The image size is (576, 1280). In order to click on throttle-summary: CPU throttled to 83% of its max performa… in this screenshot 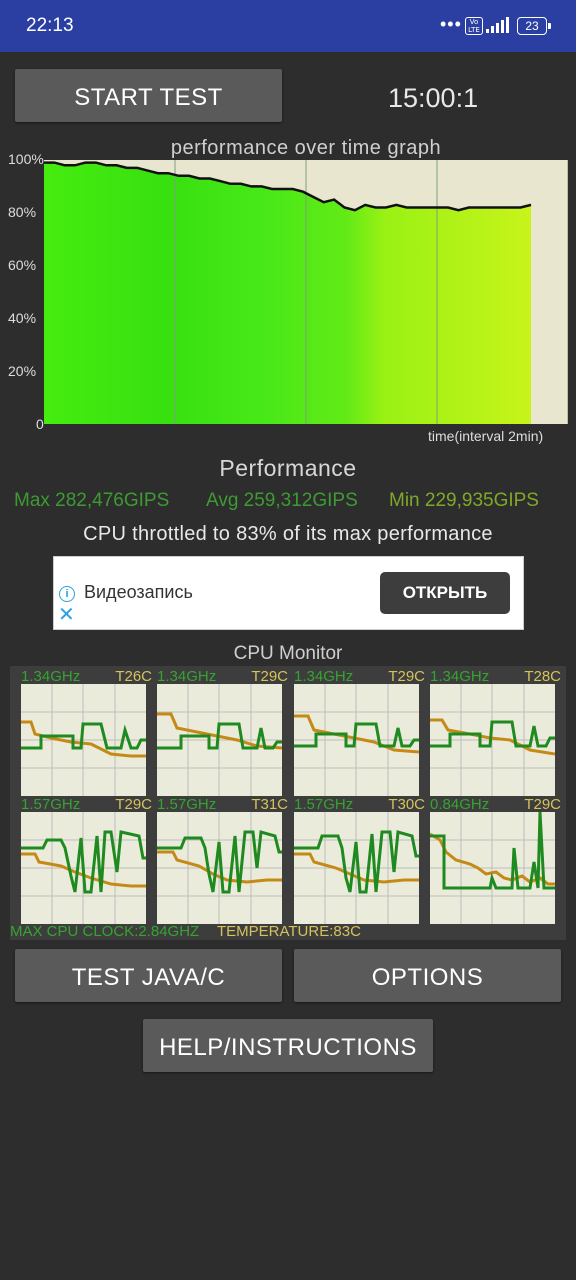, I will do `click(288, 534)`.